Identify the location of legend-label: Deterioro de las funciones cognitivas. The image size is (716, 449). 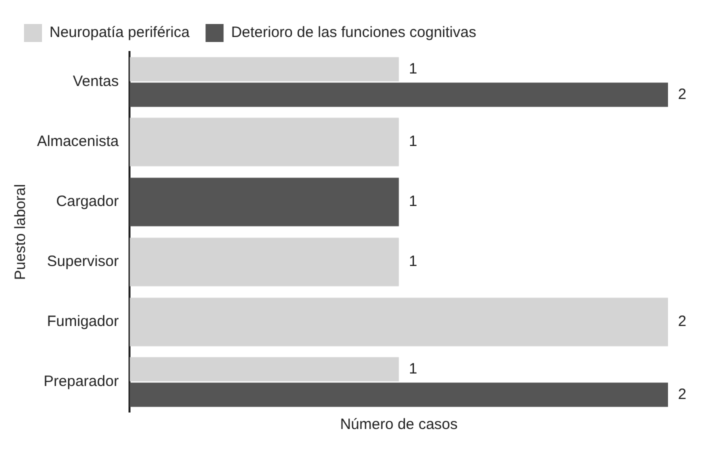
(353, 33).